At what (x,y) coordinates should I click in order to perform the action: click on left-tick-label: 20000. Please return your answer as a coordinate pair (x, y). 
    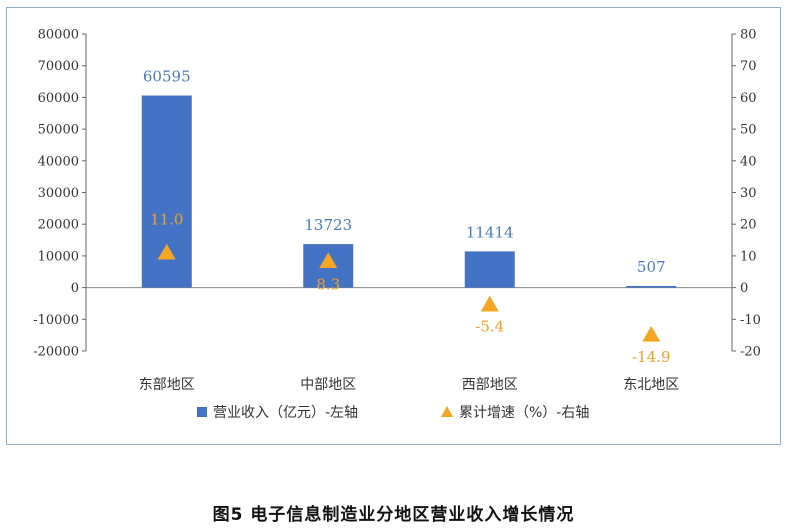
    Looking at the image, I should click on (58, 225).